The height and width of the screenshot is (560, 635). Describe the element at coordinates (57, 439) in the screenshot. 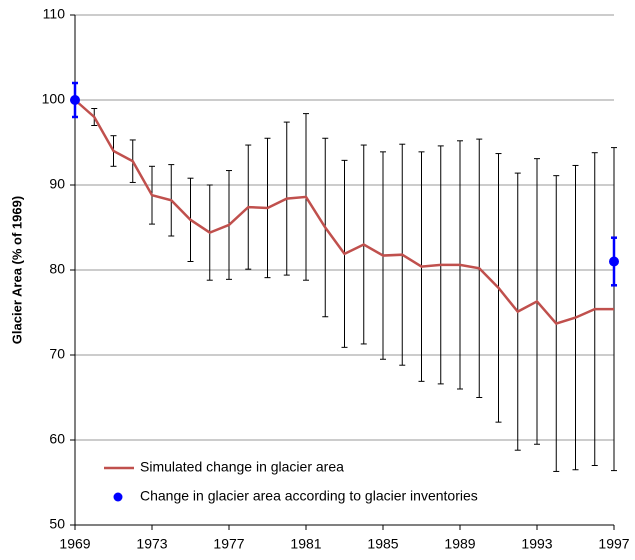

I see `y-tick-label: 60` at that location.